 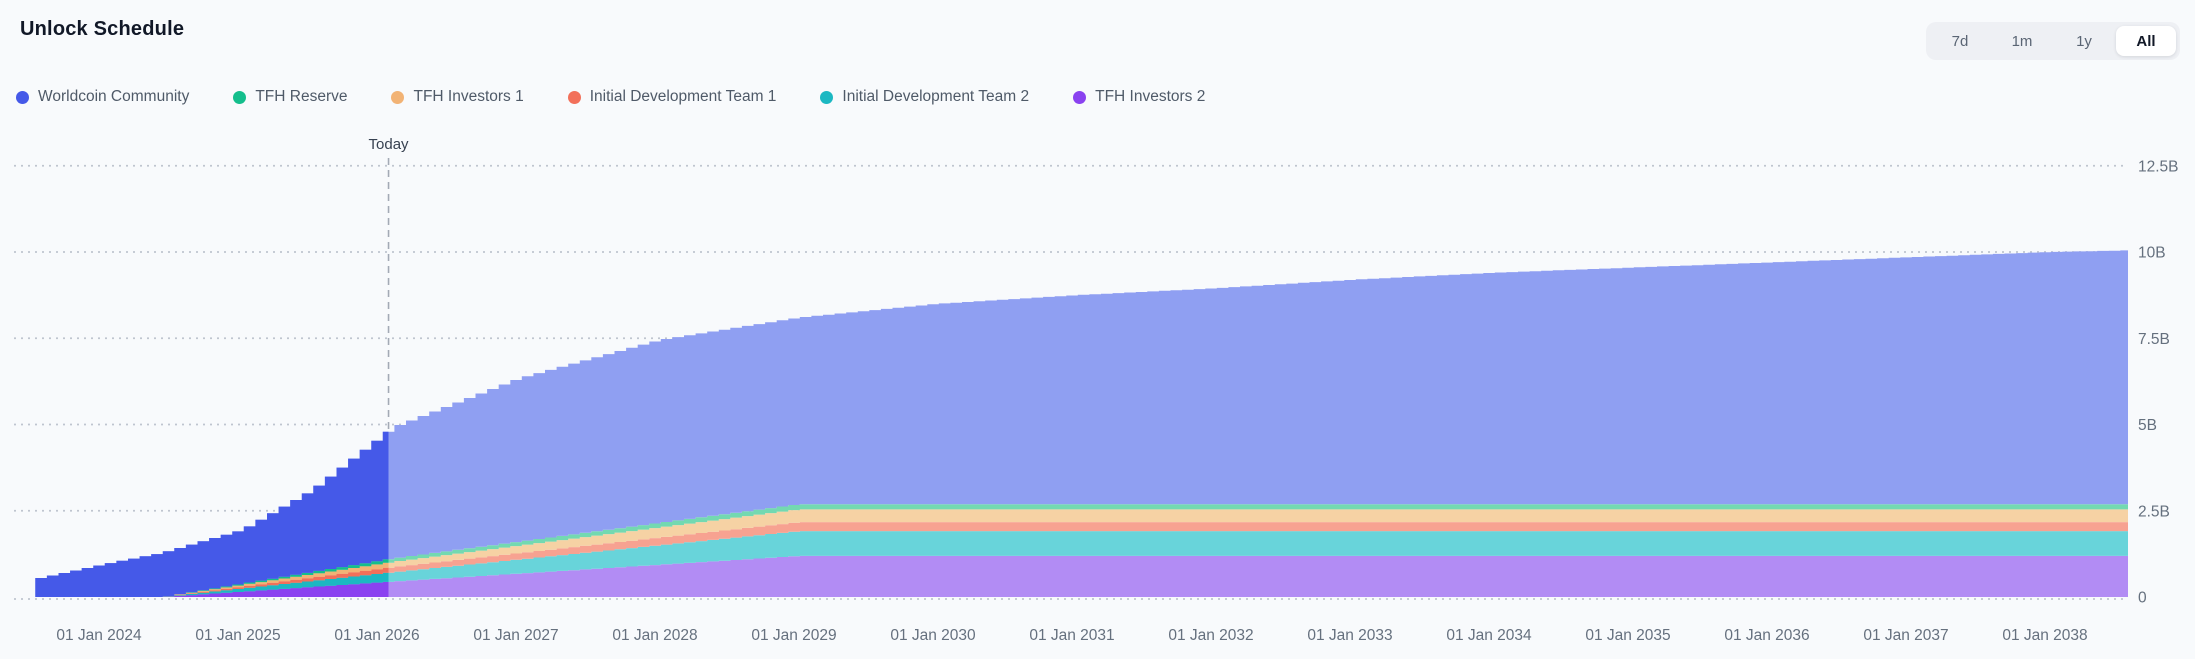 What do you see at coordinates (99, 635) in the screenshot?
I see `x-axis-label-2024: 01 Jan 2024` at bounding box center [99, 635].